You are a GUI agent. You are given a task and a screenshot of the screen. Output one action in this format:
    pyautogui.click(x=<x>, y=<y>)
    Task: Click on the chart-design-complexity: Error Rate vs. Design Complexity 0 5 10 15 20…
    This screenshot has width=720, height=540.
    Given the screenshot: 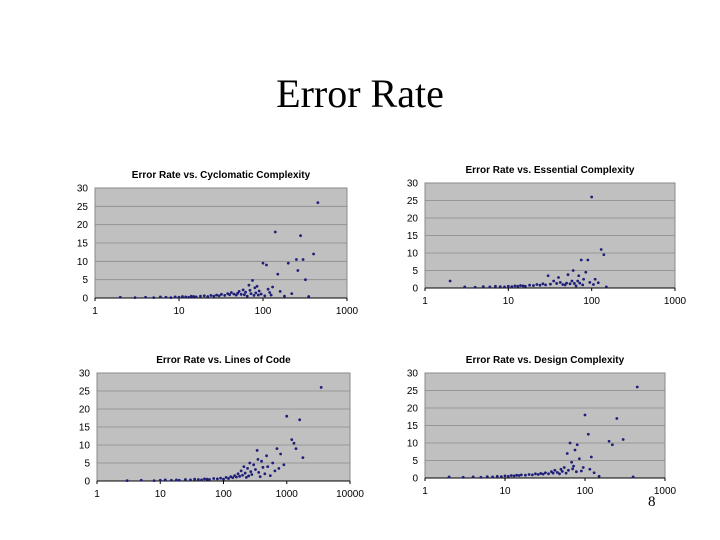 What is the action you would take?
    pyautogui.click(x=542, y=426)
    